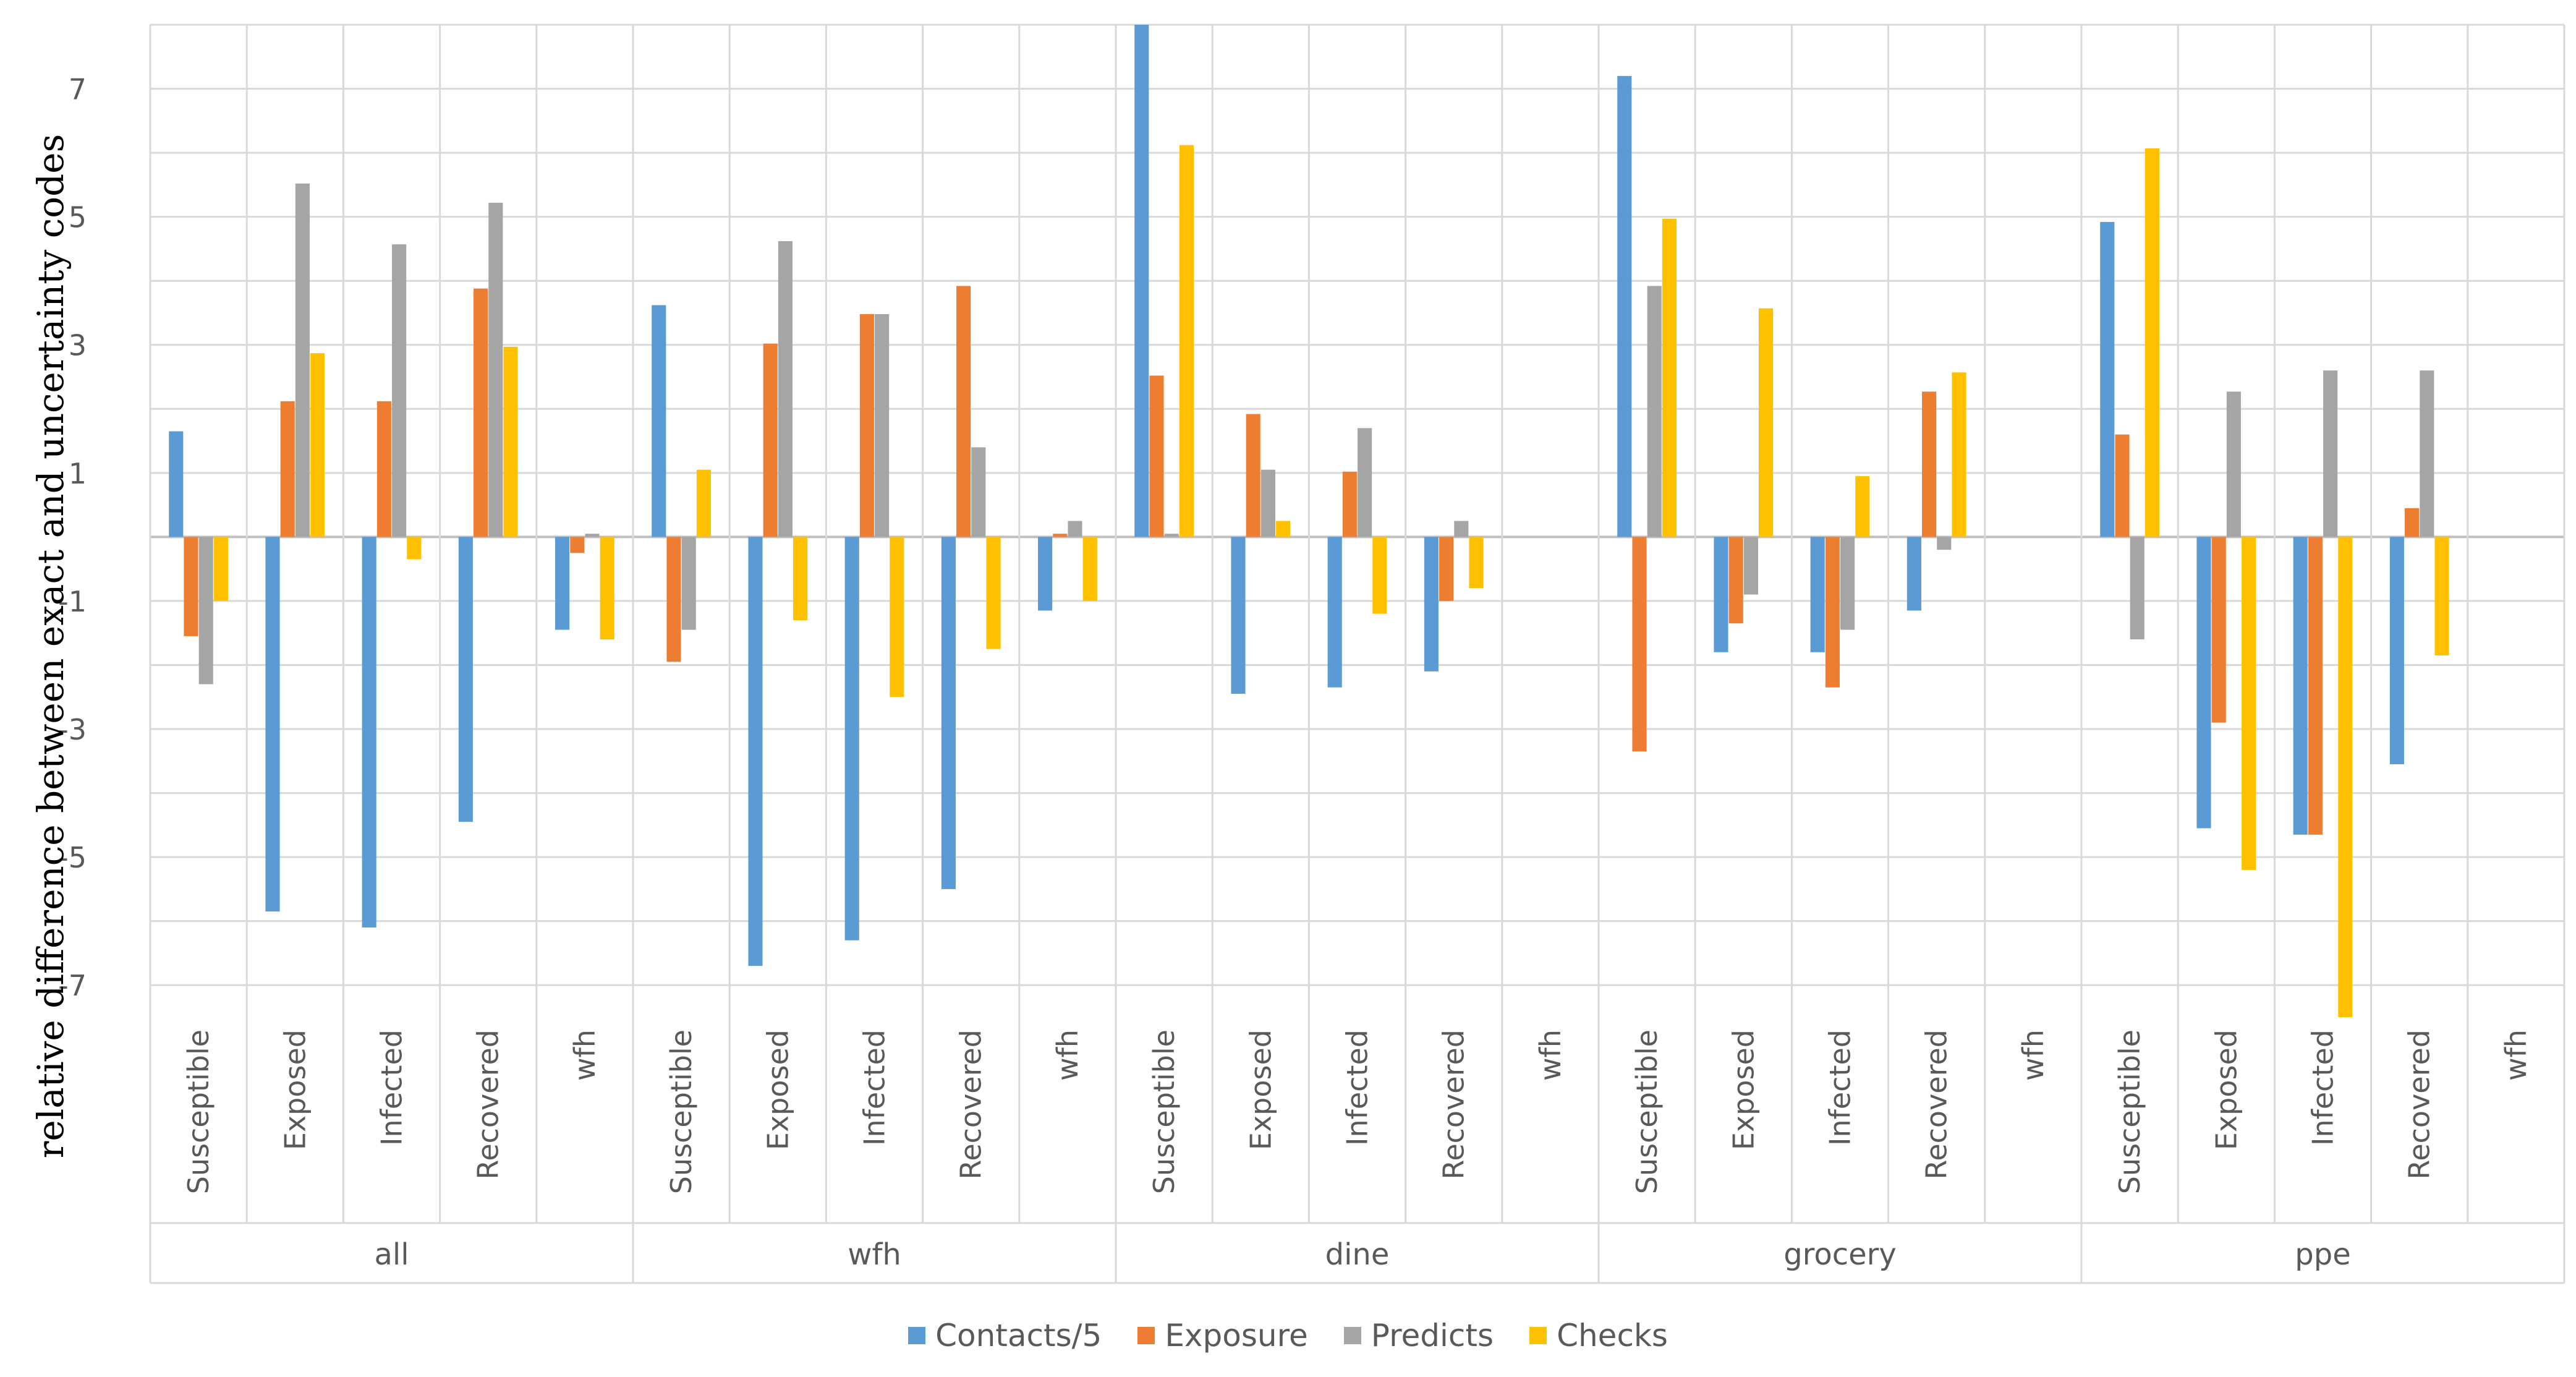 This screenshot has width=2576, height=1377. I want to click on y-tick-label: 3, so click(78, 345).